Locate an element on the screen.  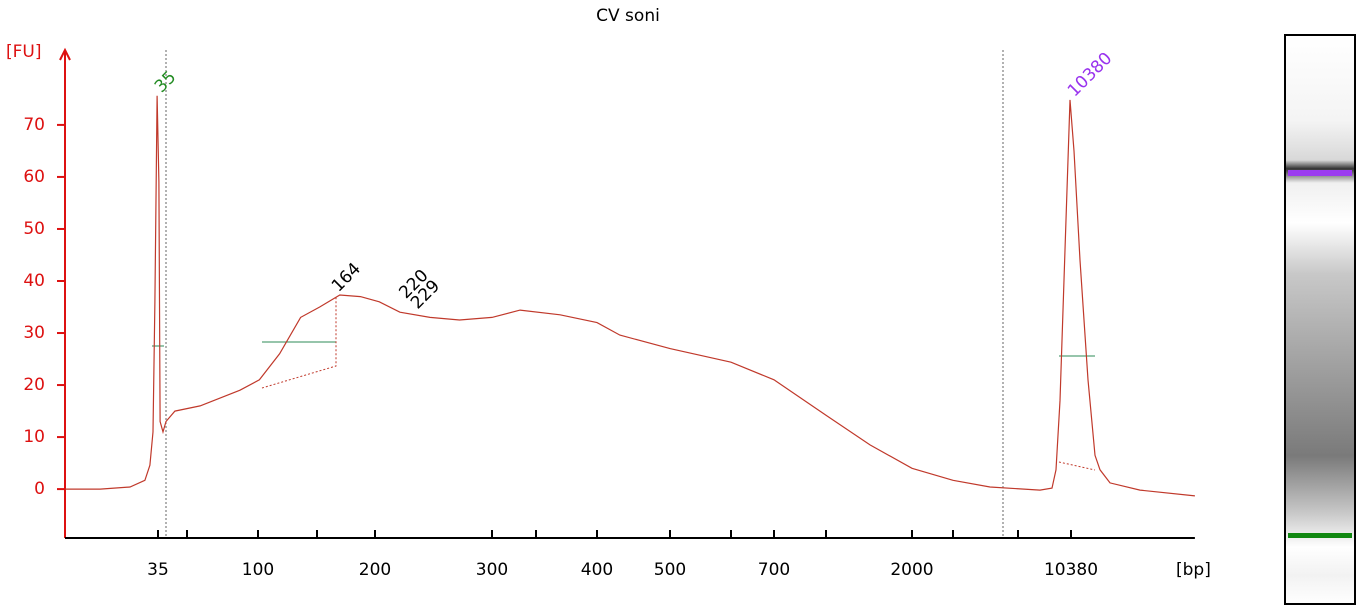
x-tick-label: 35 is located at coordinates (158, 570).